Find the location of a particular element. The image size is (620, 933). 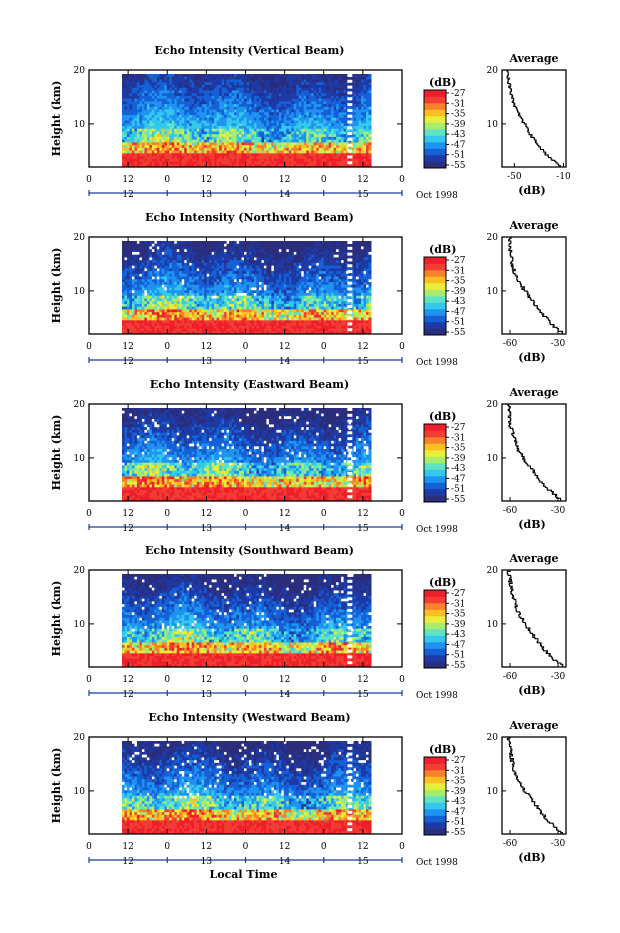

profile-x-tick-label: -10 is located at coordinates (563, 177).